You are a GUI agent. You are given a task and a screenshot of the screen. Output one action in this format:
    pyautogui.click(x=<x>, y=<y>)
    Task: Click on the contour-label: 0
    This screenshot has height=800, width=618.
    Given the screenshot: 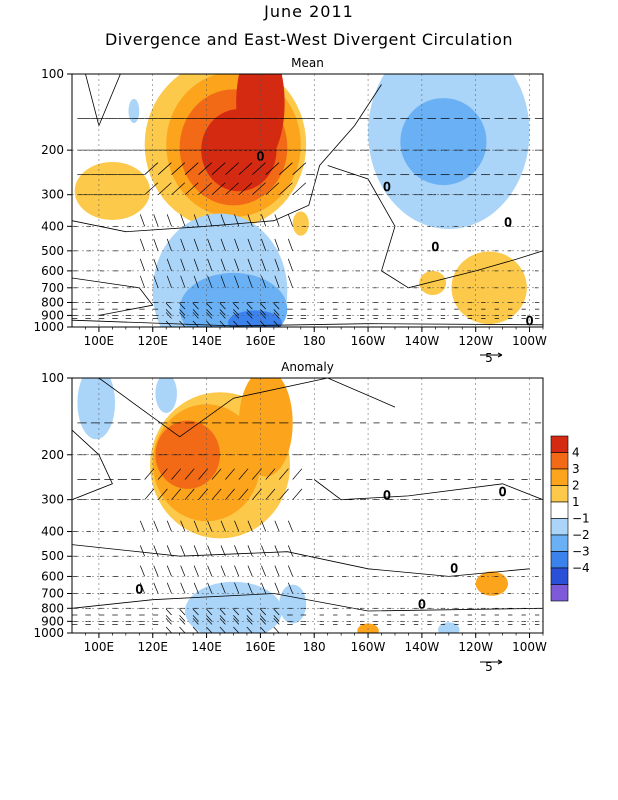 What is the action you would take?
    pyautogui.click(x=508, y=222)
    